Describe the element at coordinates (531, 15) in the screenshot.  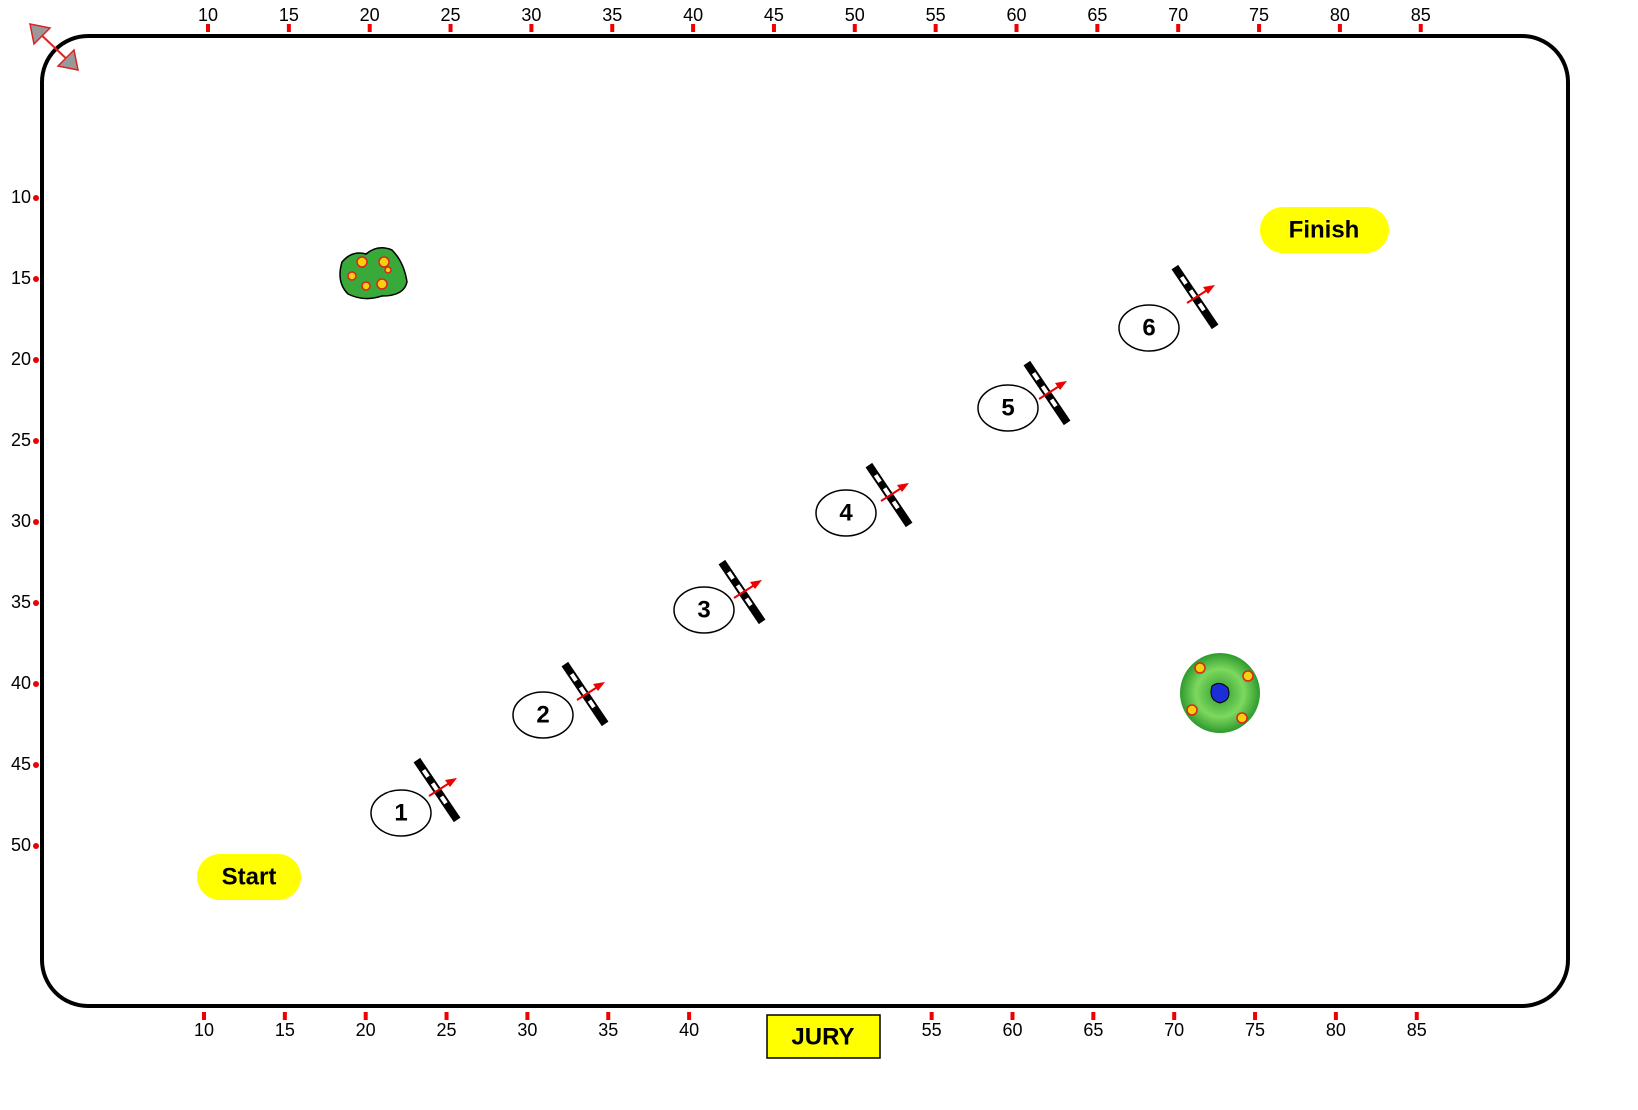
I see `top-ruler-label: 30` at that location.